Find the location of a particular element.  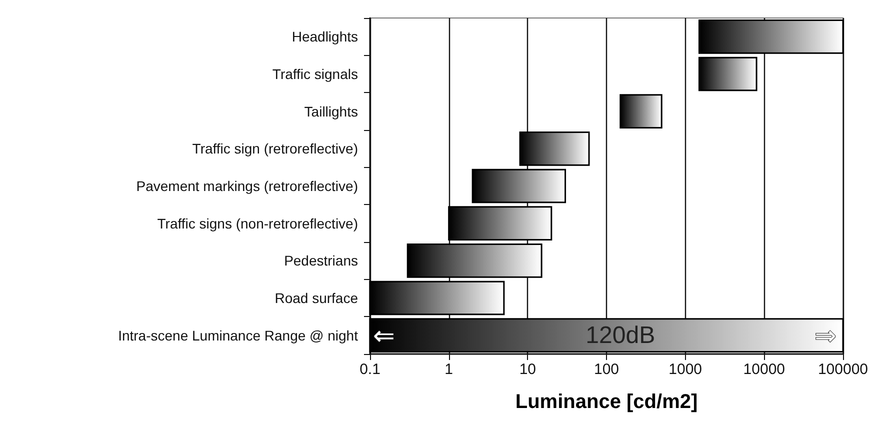

y-tick-label: Traffic signals is located at coordinates (315, 74).